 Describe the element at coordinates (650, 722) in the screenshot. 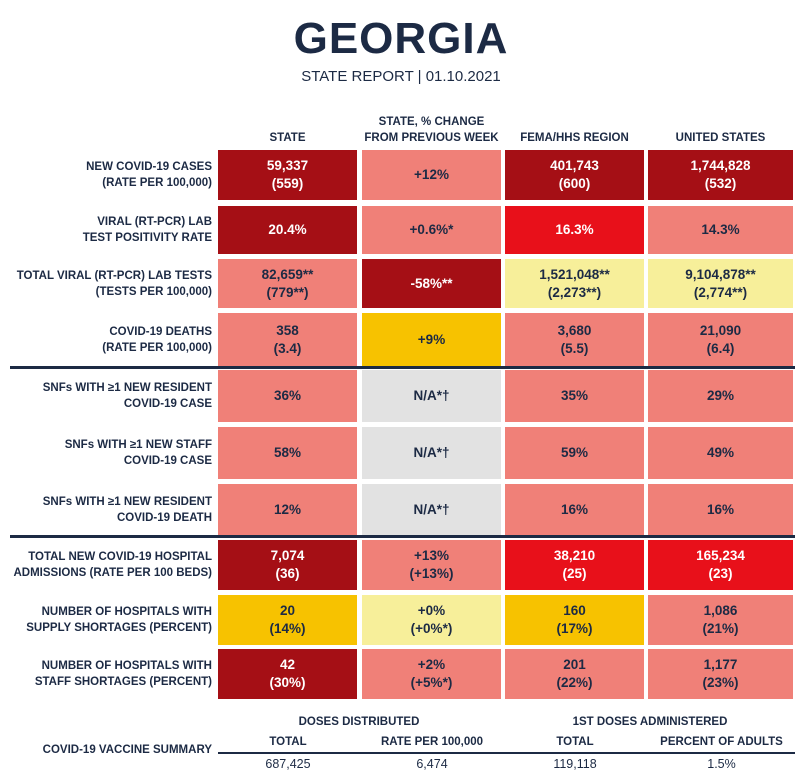

I see `vaccine-group-administered: 1ST DOSES ADMINISTERED` at that location.